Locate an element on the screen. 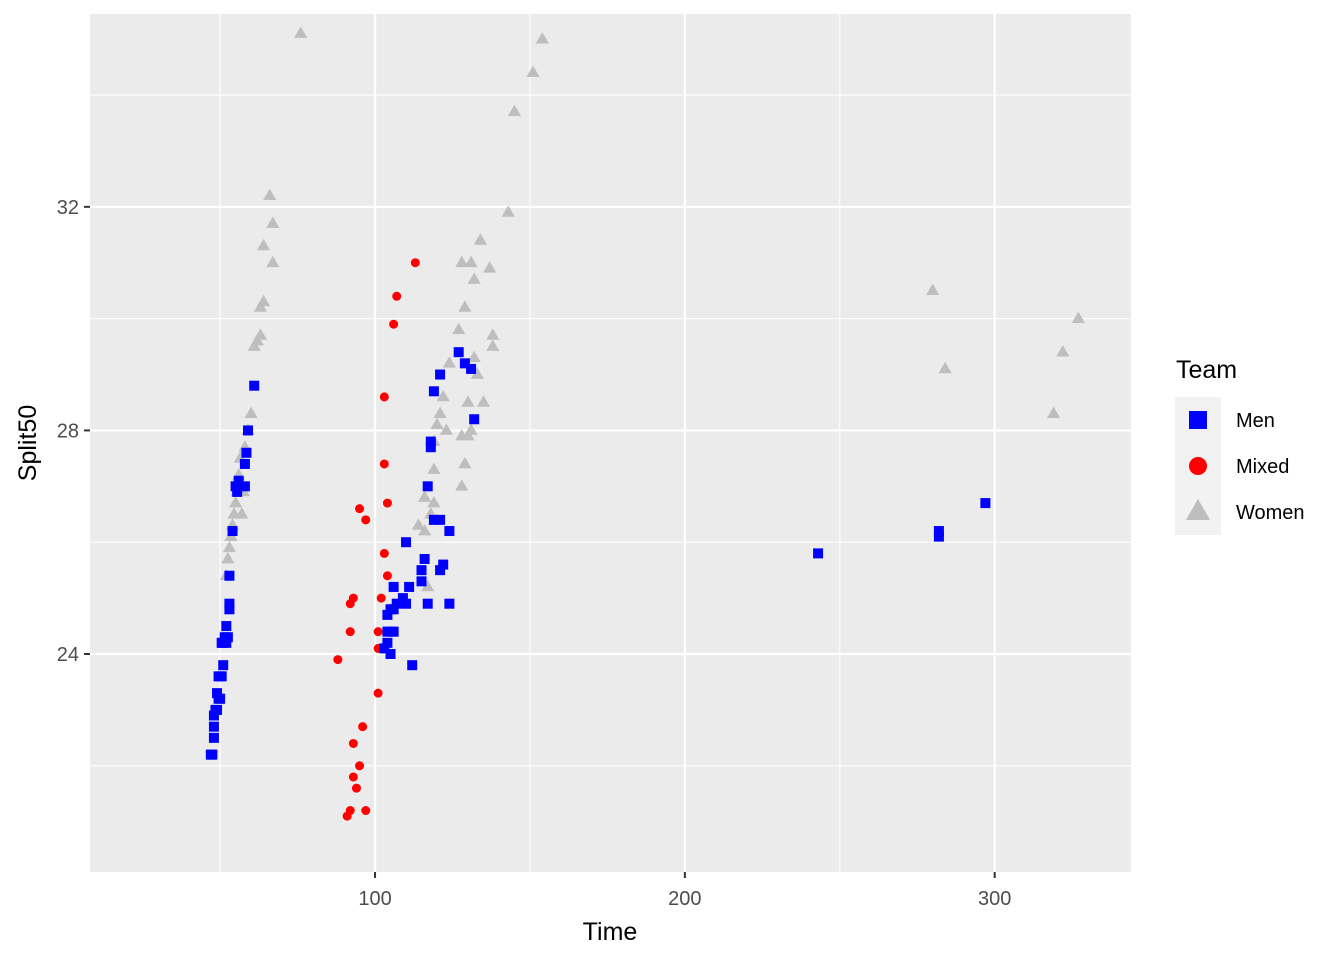  legend-label-women: Women is located at coordinates (1270, 513).